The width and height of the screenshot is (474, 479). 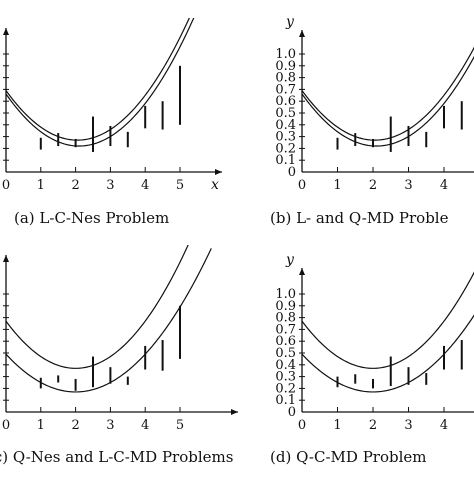 What do you see at coordinates (116, 457) in the screenshot?
I see `panel-caption: (c) Q-Nes and L-C-MD Problems` at bounding box center [116, 457].